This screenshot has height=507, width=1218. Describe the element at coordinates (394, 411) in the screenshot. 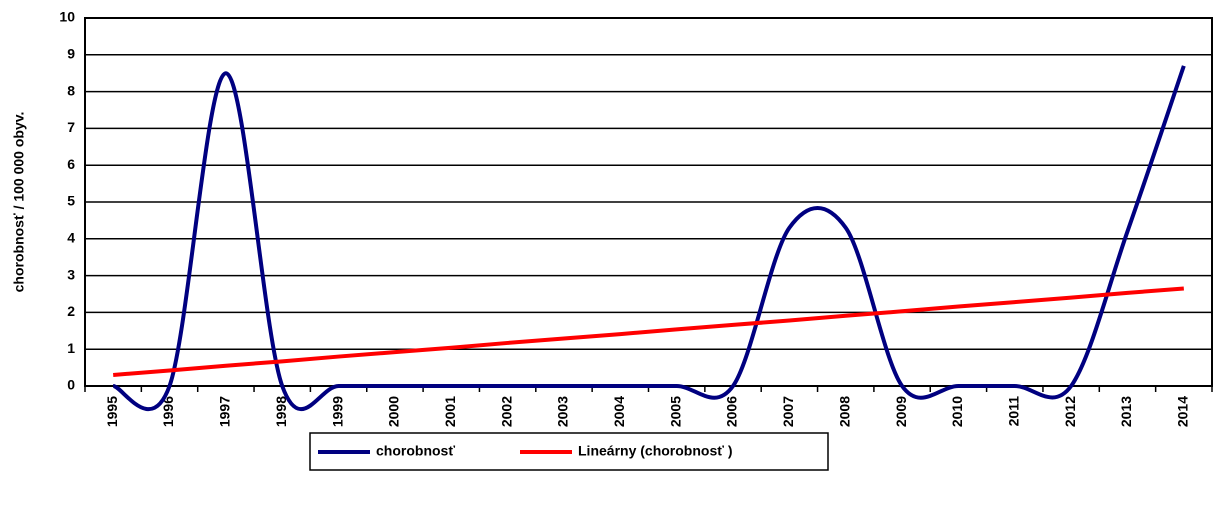

I see `x-tick-label: 2000` at that location.